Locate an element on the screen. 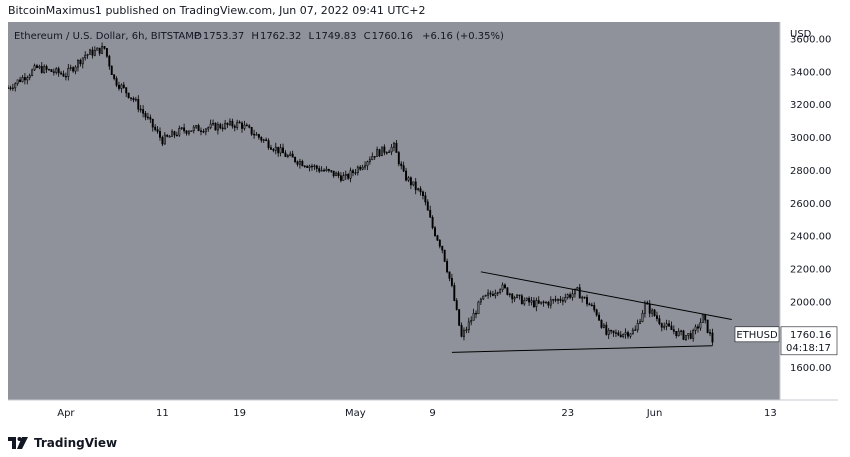 The width and height of the screenshot is (850, 457). low-label: L is located at coordinates (312, 36).